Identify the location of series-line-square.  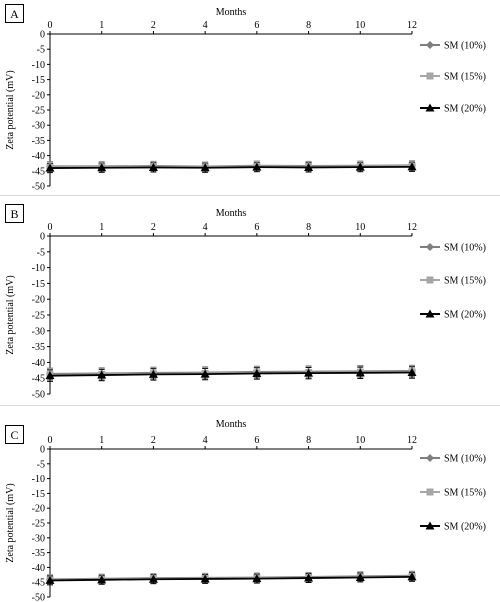
(231, 167).